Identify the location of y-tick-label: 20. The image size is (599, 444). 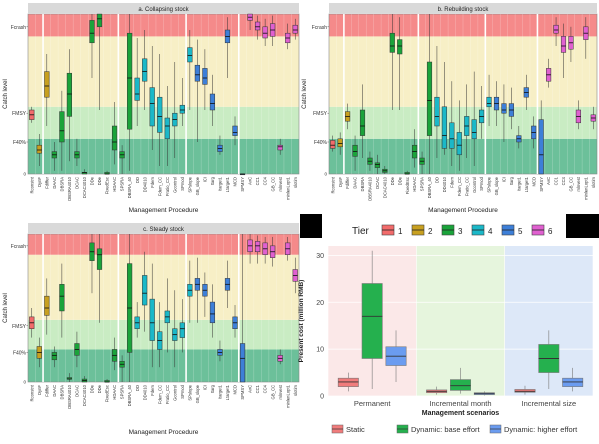
(320, 303).